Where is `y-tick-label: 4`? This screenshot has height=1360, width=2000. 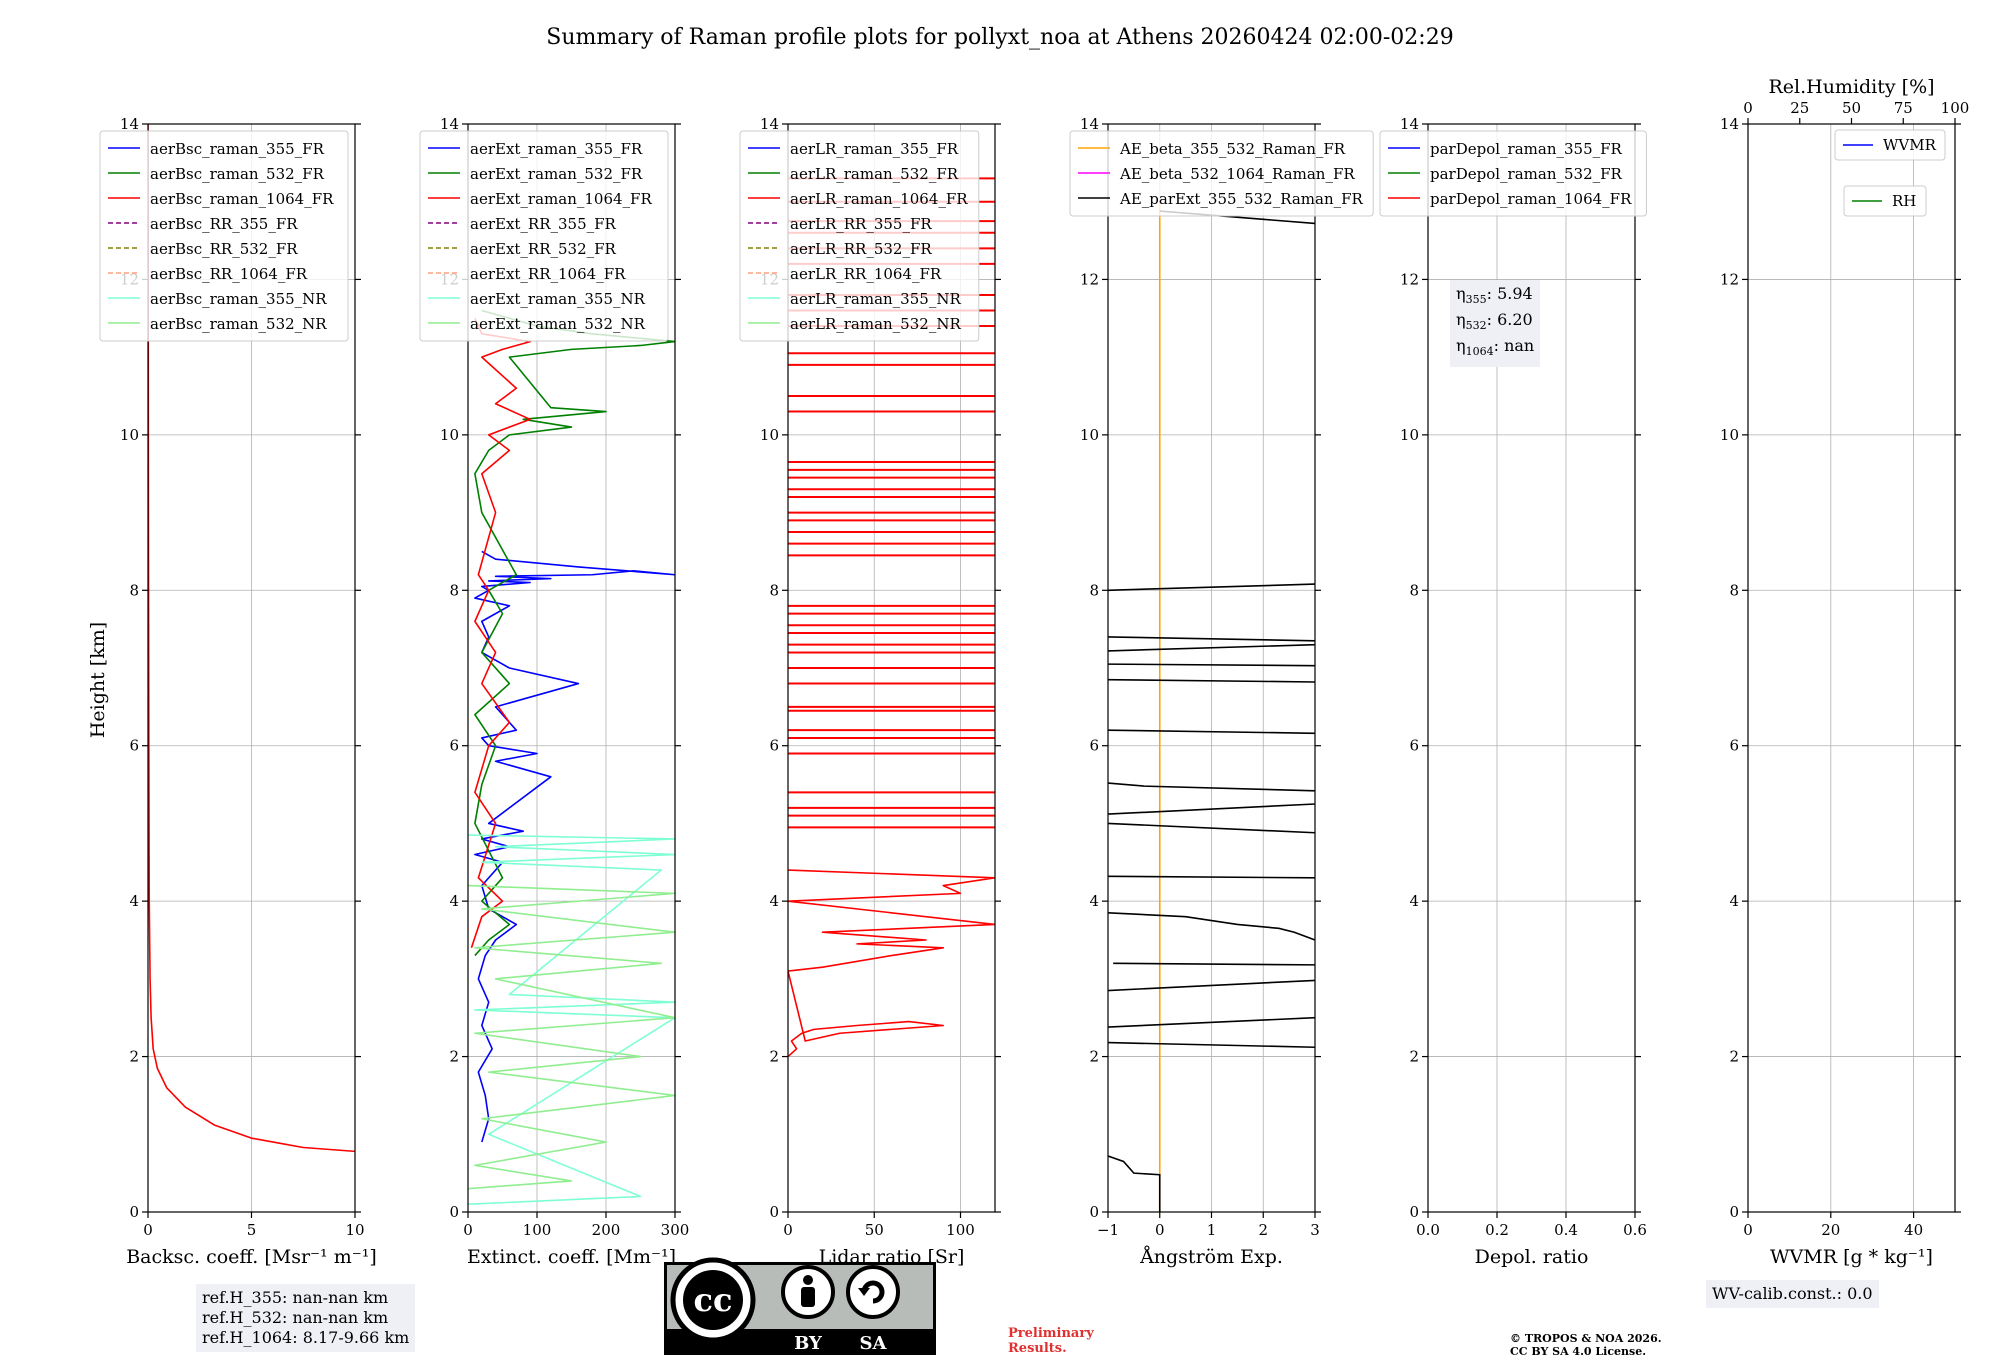
y-tick-label: 4 is located at coordinates (774, 901).